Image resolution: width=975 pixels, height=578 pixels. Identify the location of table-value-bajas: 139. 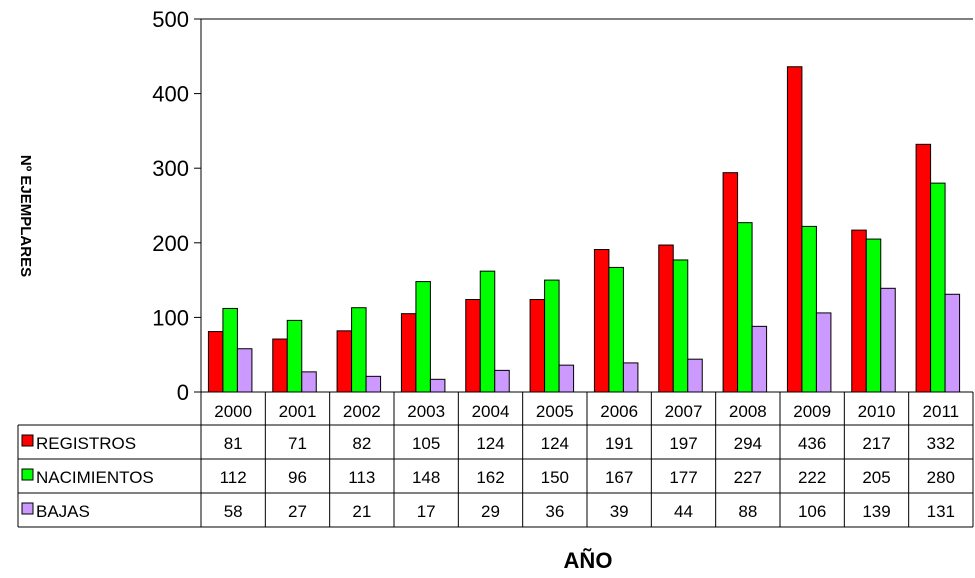
(876, 511).